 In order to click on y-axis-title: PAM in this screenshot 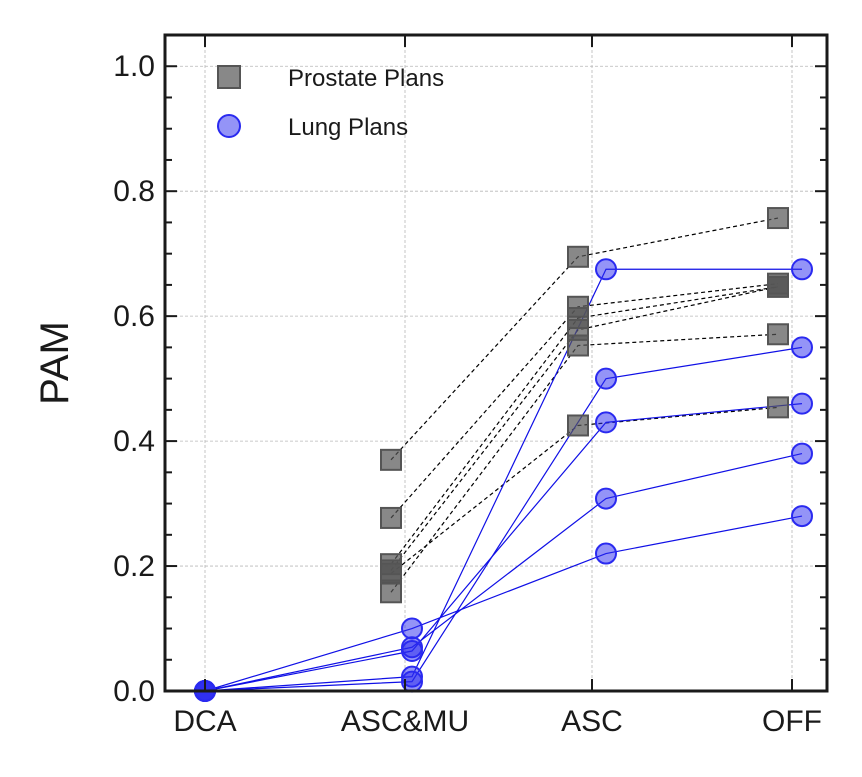, I will do `click(55, 363)`.